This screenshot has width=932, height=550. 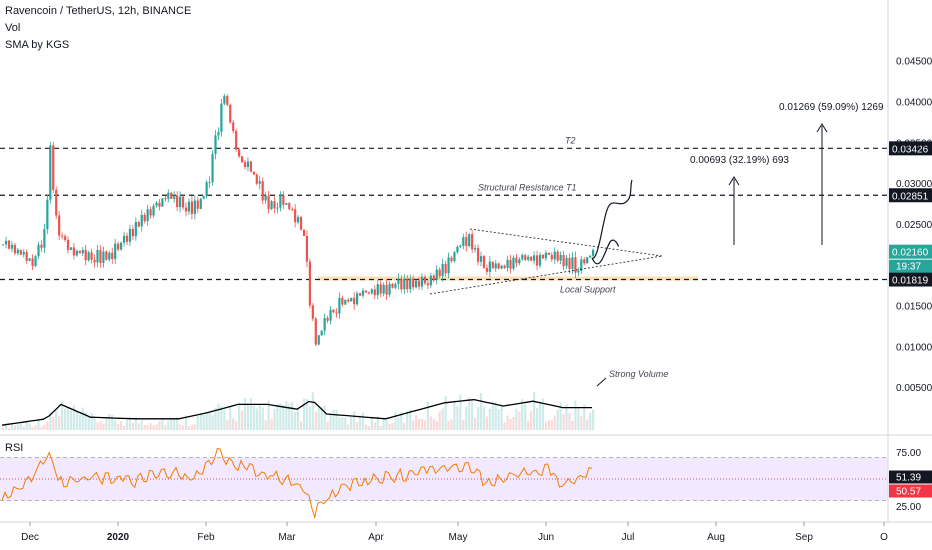 I want to click on time-tick-label: Sep, so click(x=804, y=537).